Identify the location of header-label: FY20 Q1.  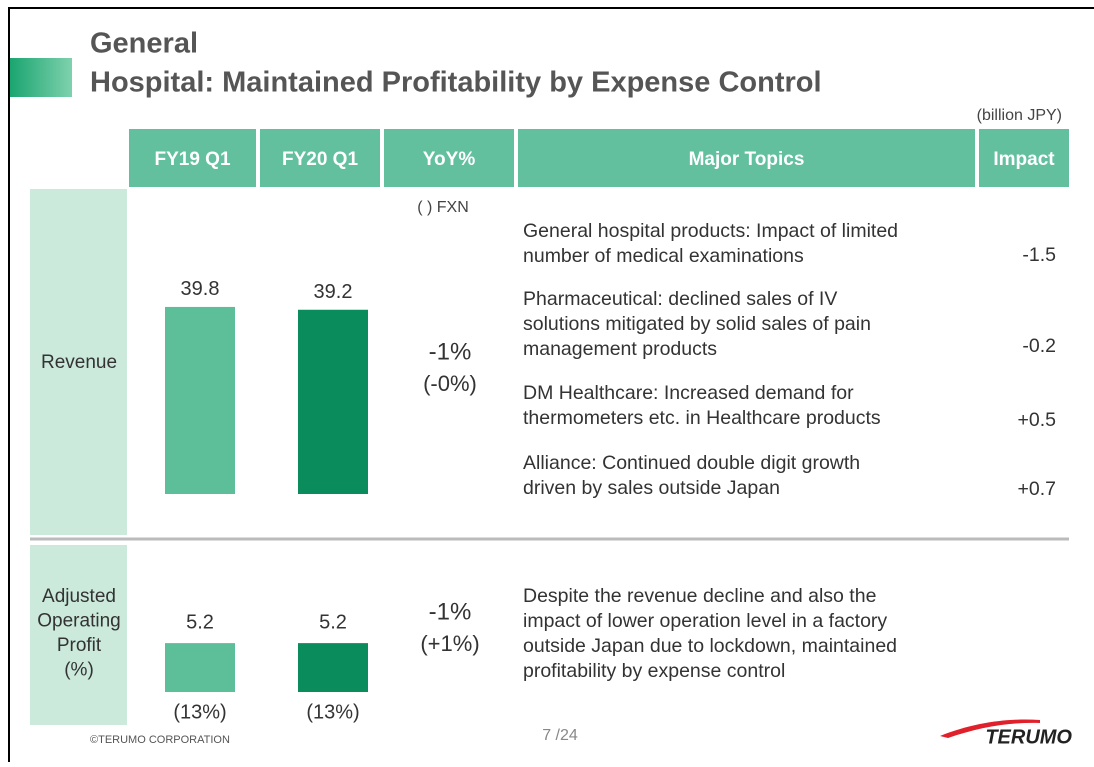
(320, 159).